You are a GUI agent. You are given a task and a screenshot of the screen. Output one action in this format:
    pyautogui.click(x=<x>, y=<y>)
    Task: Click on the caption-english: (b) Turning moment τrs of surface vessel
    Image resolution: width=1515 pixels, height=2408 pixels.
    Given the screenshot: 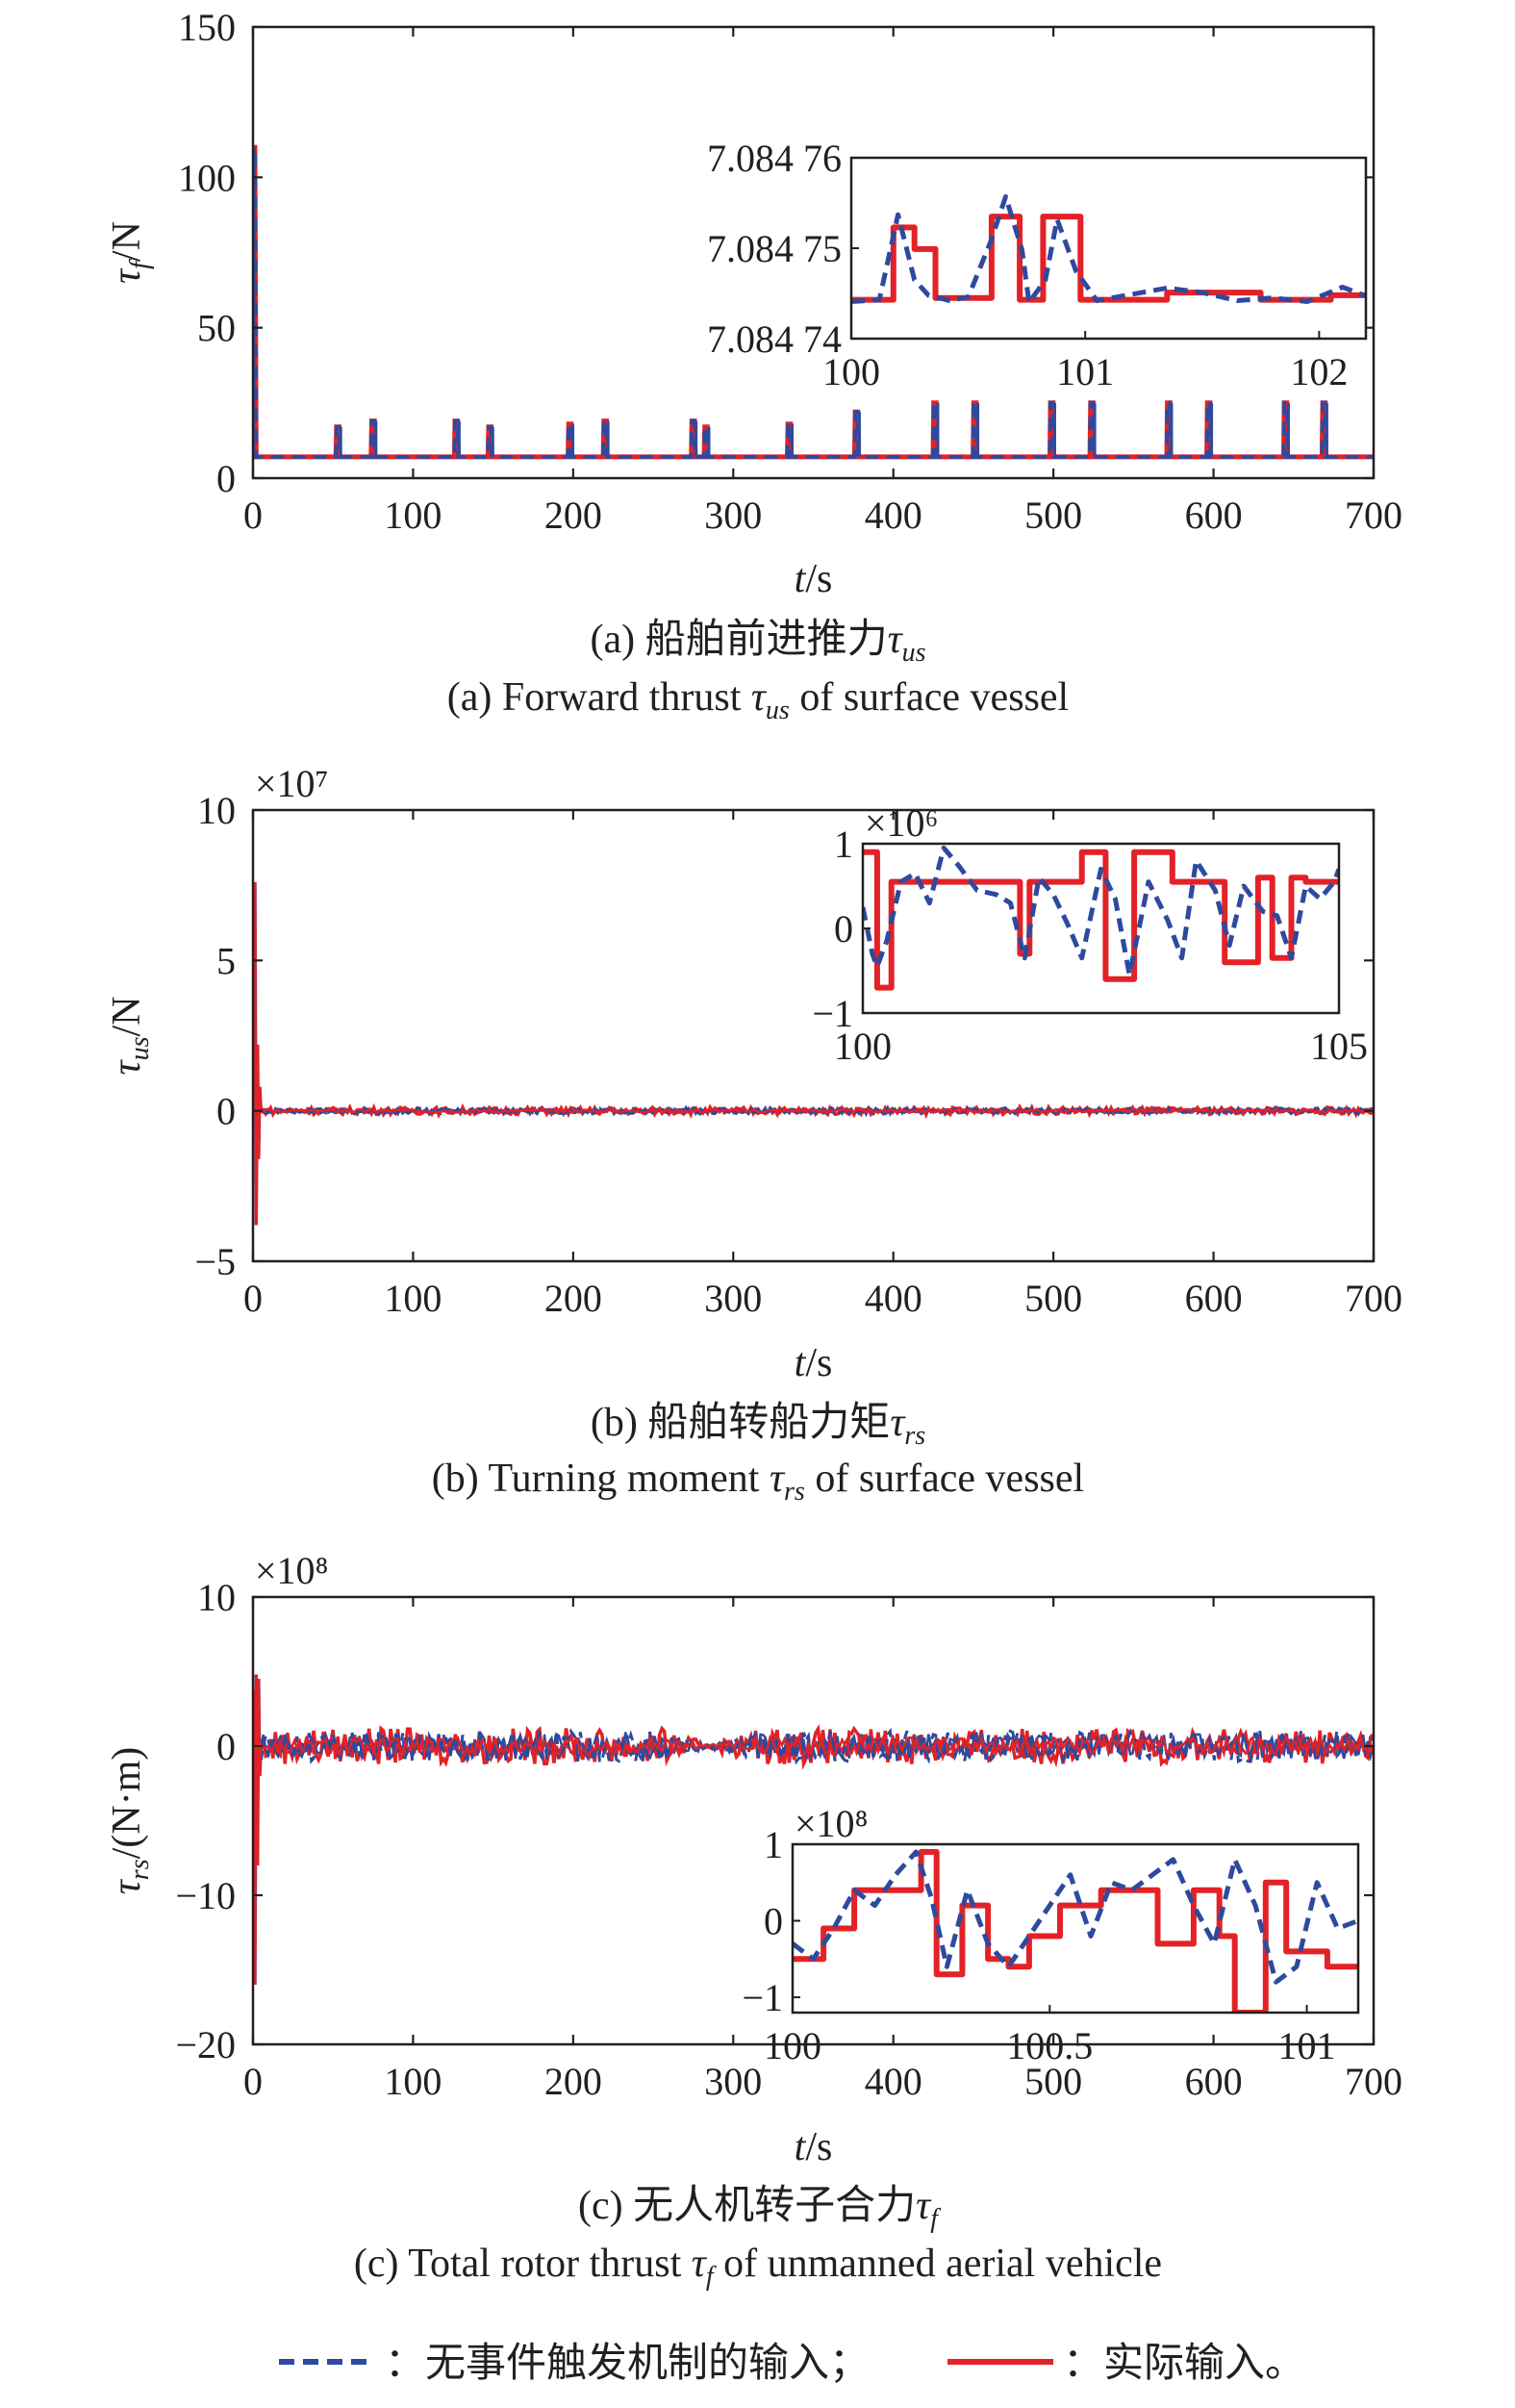 What is the action you would take?
    pyautogui.click(x=758, y=1482)
    